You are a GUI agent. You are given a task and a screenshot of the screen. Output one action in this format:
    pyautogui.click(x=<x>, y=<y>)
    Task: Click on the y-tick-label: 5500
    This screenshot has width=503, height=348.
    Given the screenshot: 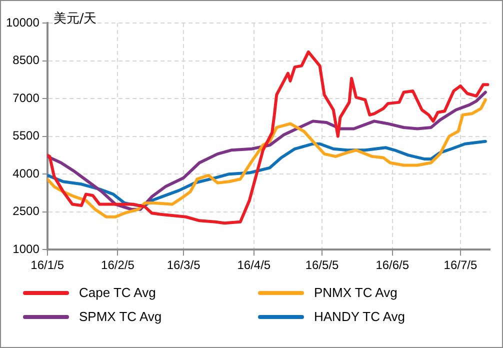 What is the action you would take?
    pyautogui.click(x=26, y=135)
    